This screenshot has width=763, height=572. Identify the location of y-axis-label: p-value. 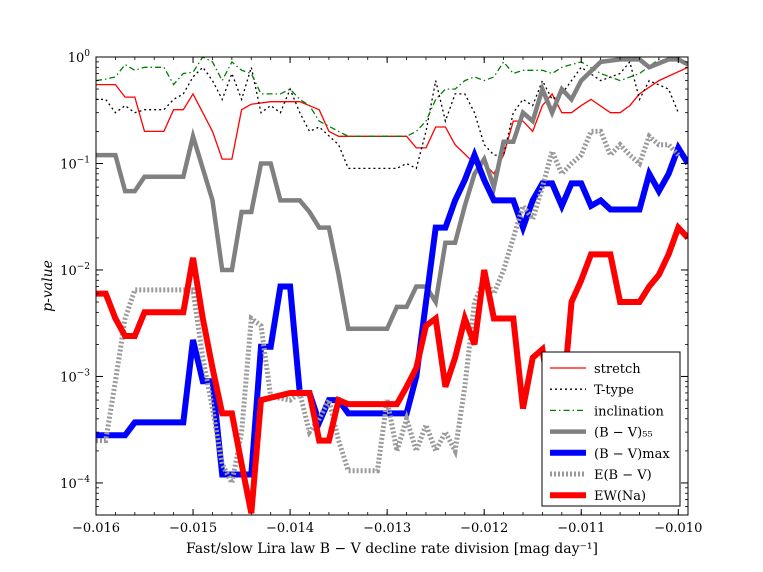
(48, 286).